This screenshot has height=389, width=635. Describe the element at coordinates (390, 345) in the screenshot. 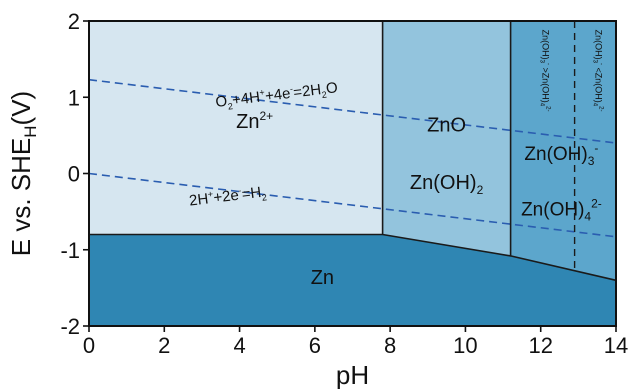

I see `x-tick-label: 8` at that location.